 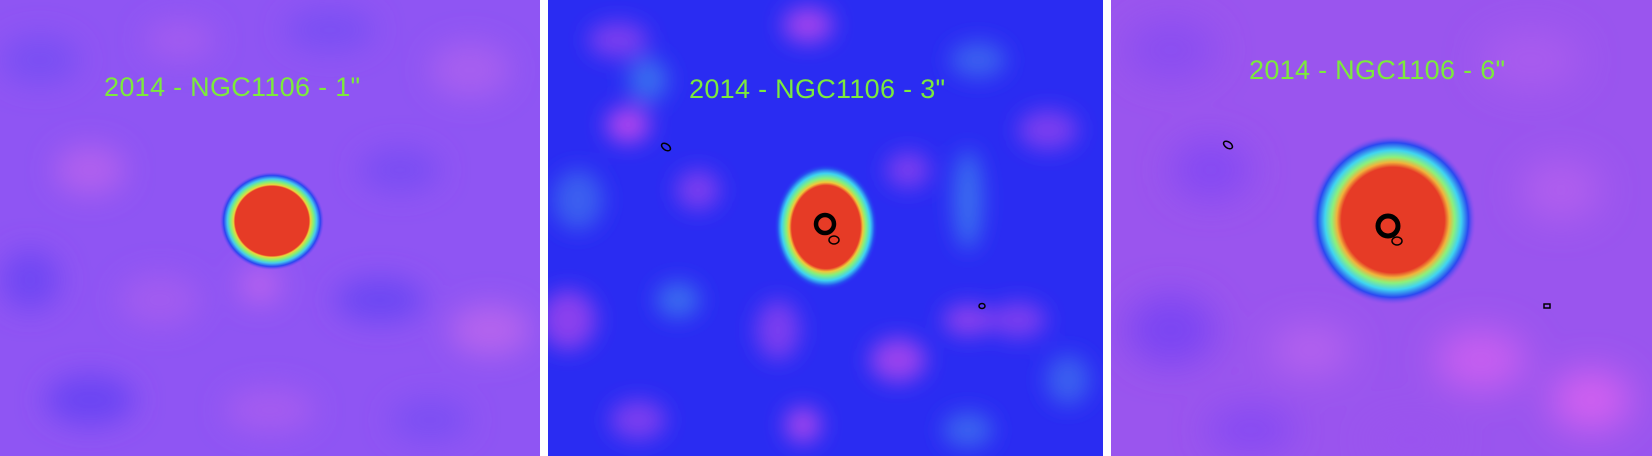 What do you see at coordinates (1377, 70) in the screenshot?
I see `panel-title: 2014 - NGC1106 - 6"` at bounding box center [1377, 70].